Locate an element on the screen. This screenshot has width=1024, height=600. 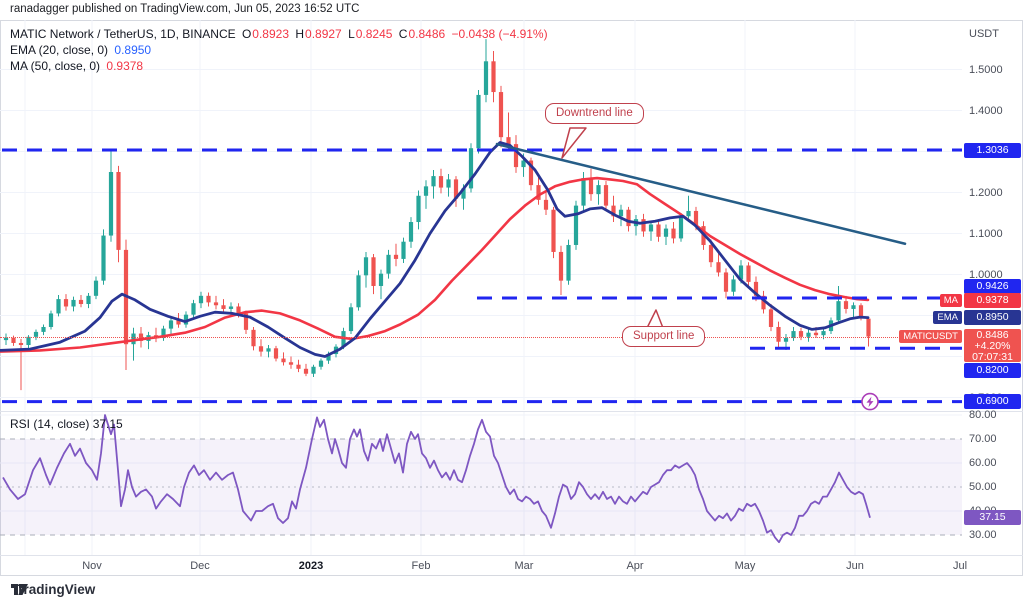
ma-value-badge: 0.9378 is located at coordinates (992, 300).